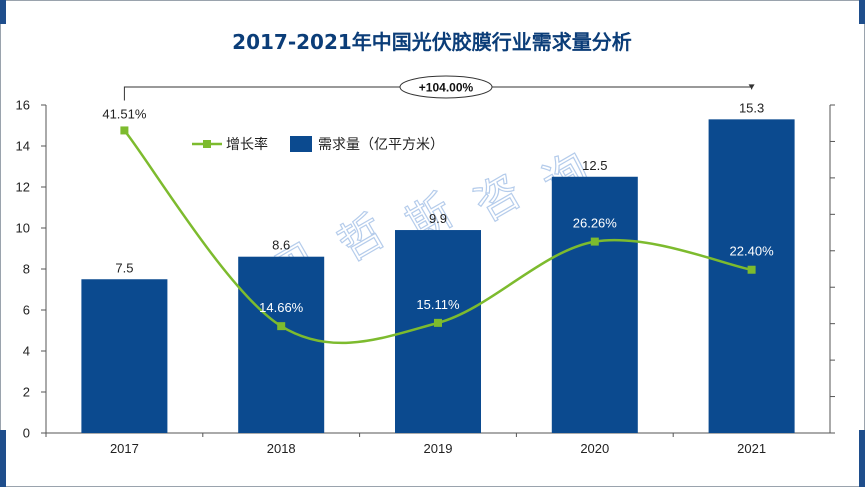 This screenshot has height=487, width=865. What do you see at coordinates (751, 269) in the screenshot?
I see `growth-point-2021` at bounding box center [751, 269].